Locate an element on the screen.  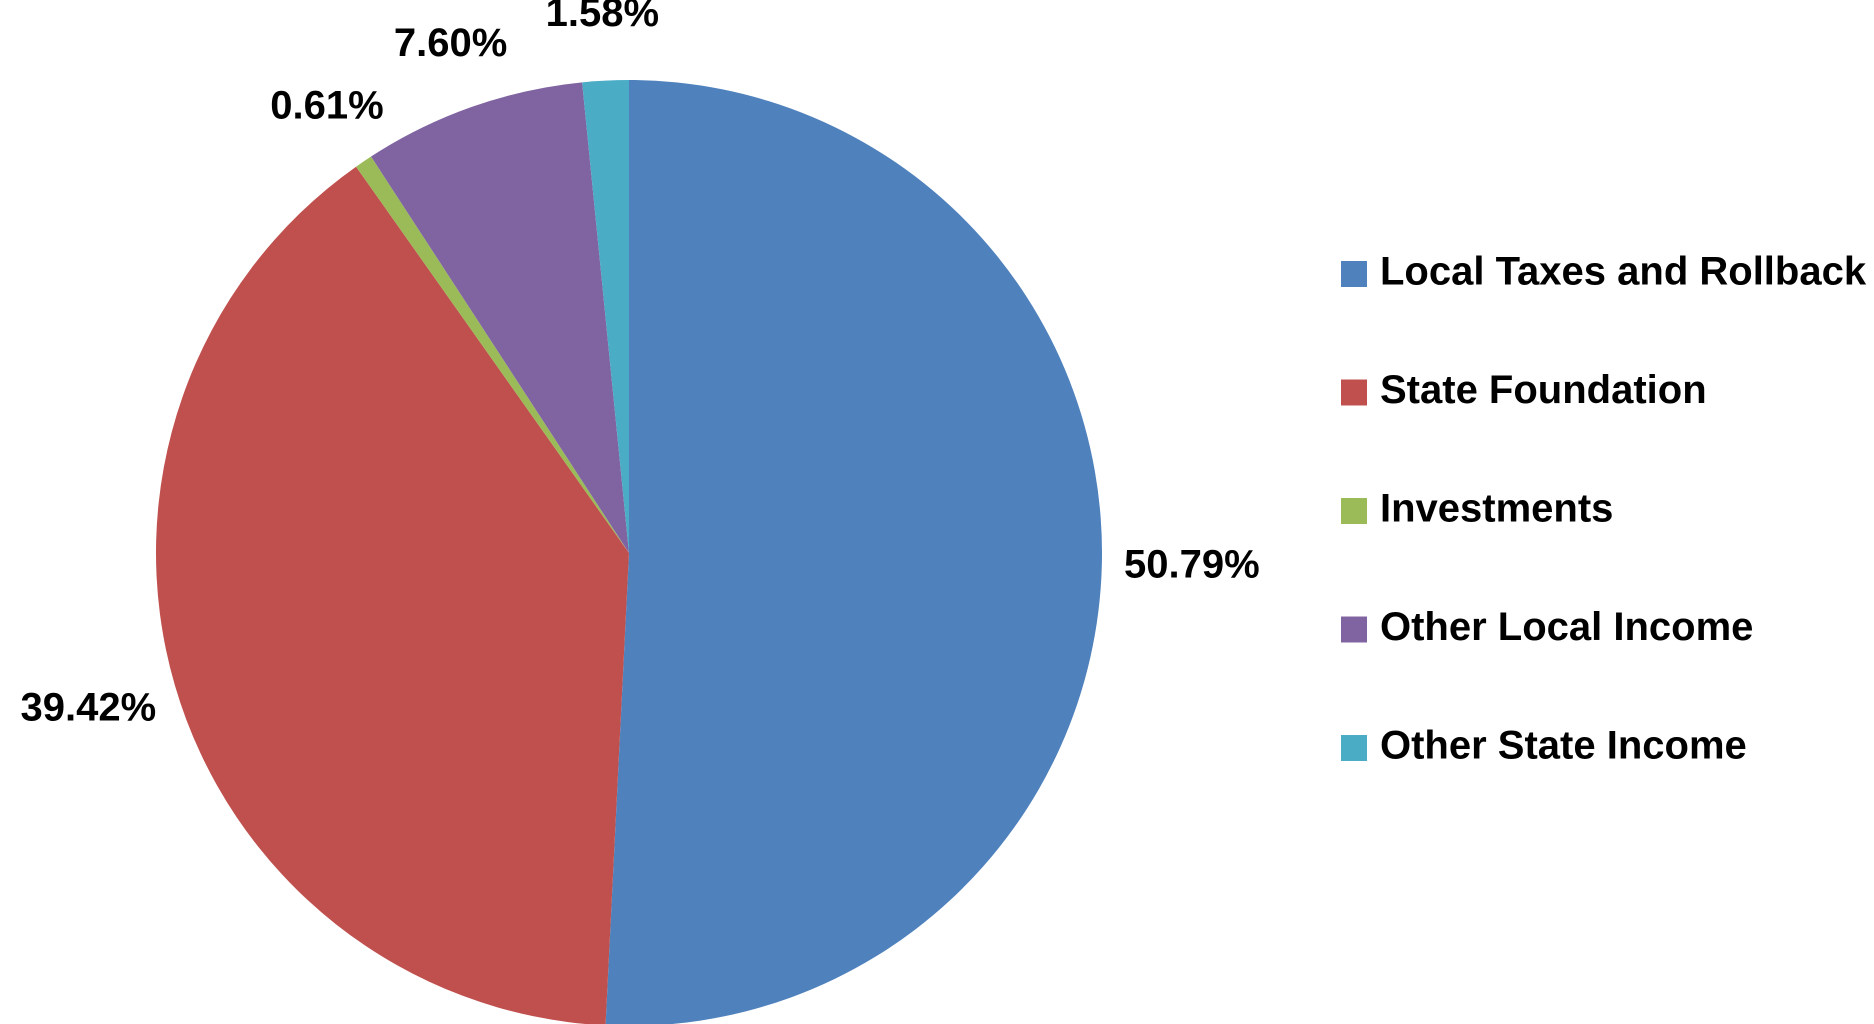
legend-label: State Foundation is located at coordinates (1543, 390).